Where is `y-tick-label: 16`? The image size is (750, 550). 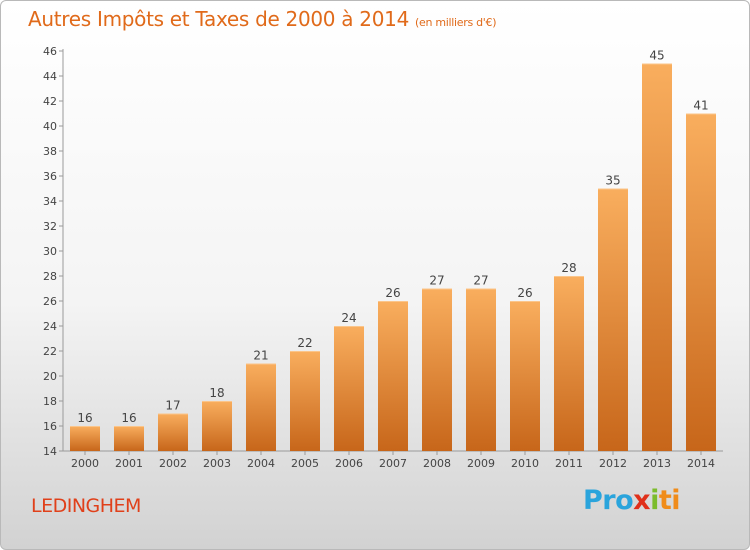
y-tick-label: 16 is located at coordinates (50, 426).